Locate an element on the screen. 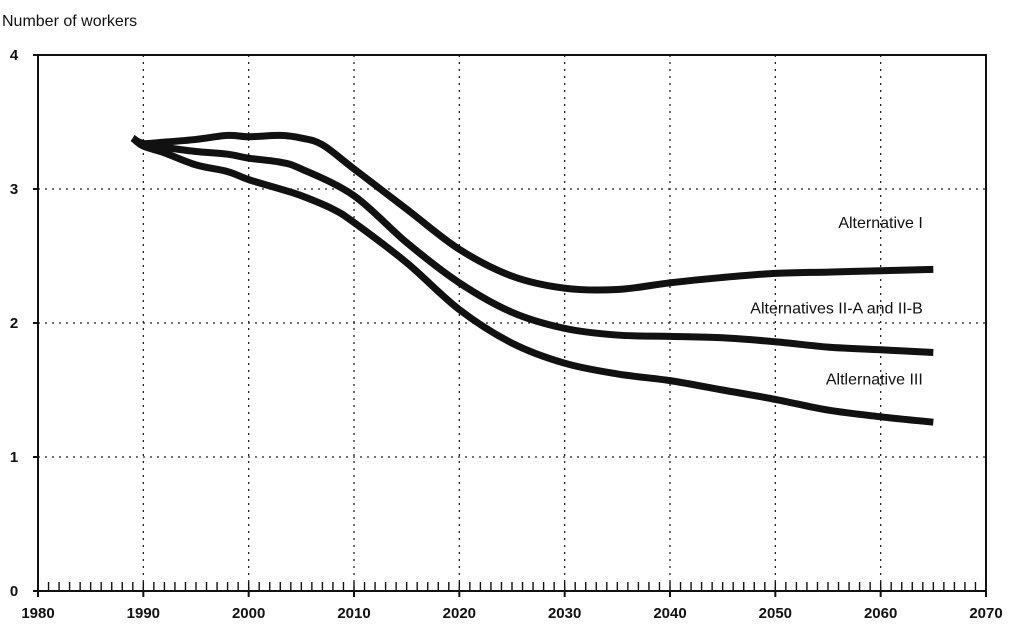 The image size is (1010, 639). y-tick-label-0: 0 is located at coordinates (14, 591).